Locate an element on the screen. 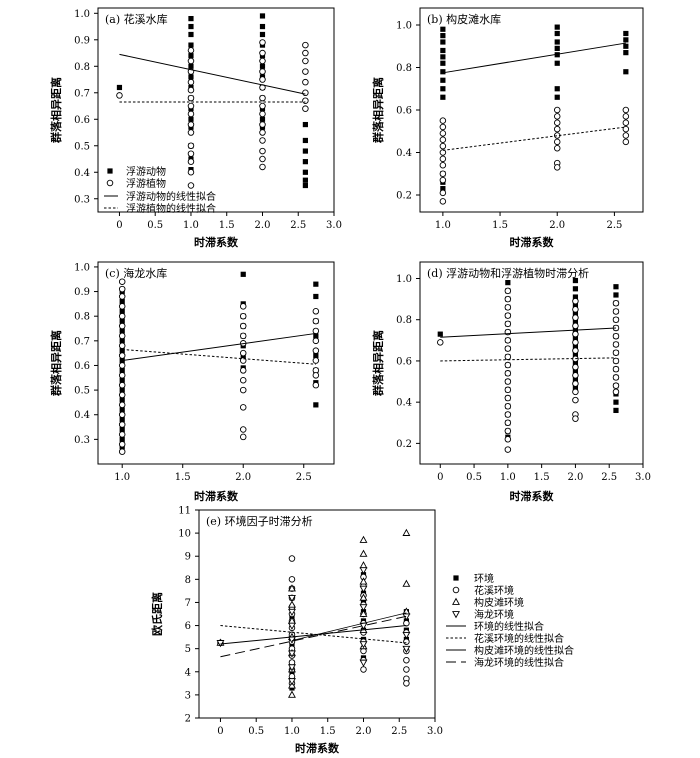 The image size is (700, 758). y-tick-label: 2 is located at coordinates (188, 719).